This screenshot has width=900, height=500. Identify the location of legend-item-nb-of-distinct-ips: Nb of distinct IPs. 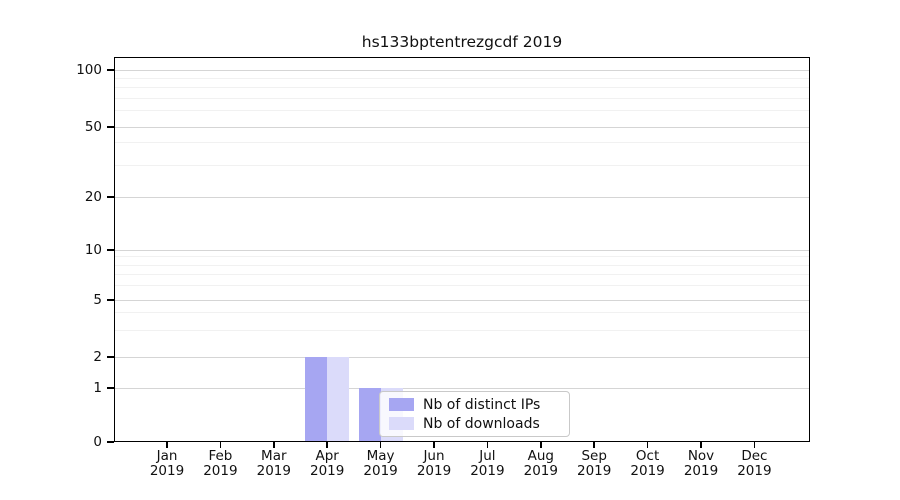
(474, 404).